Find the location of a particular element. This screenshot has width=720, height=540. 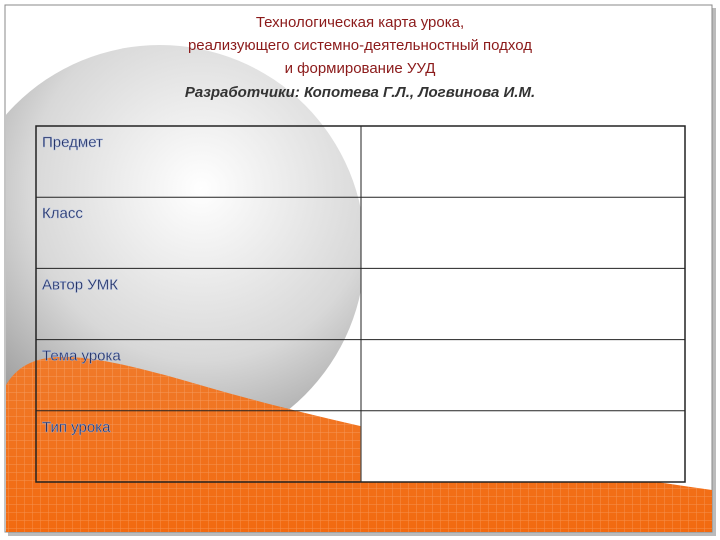

row-label: Автор УМК is located at coordinates (80, 284).